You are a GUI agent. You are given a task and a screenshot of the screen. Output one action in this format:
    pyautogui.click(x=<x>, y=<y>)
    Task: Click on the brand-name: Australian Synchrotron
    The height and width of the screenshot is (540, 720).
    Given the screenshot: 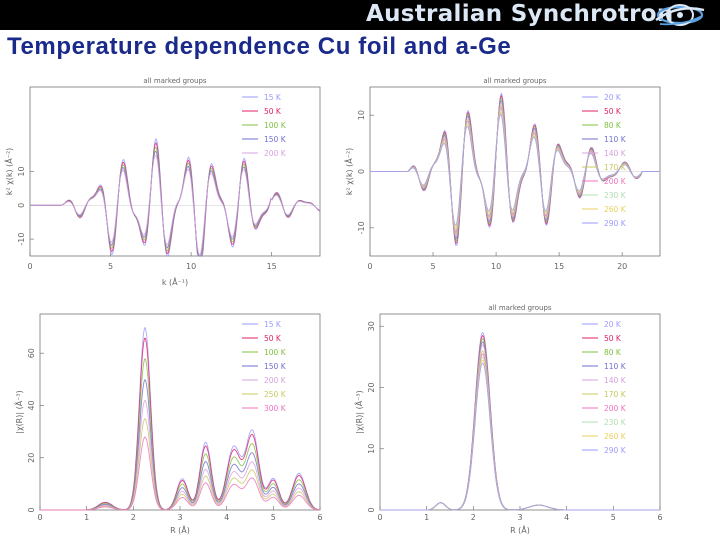 What is the action you would take?
    pyautogui.click(x=520, y=14)
    